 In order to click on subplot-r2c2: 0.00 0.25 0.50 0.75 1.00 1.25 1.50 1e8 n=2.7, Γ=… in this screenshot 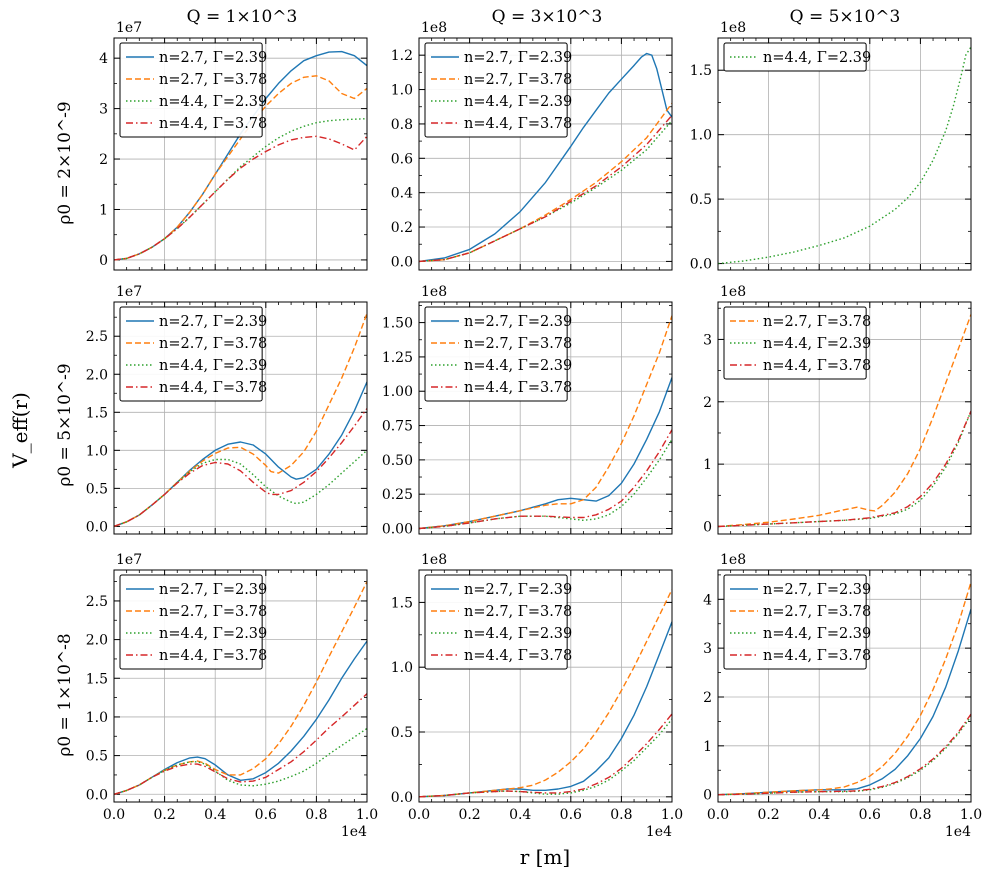, I will do `click(527, 411)`.